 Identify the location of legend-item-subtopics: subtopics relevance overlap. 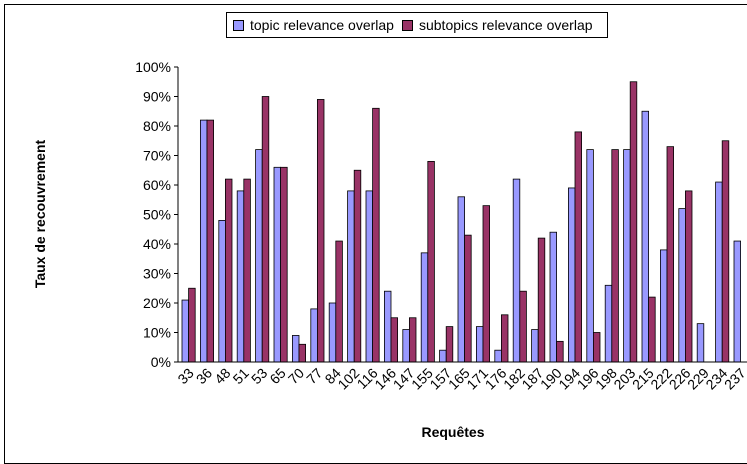
(497, 25).